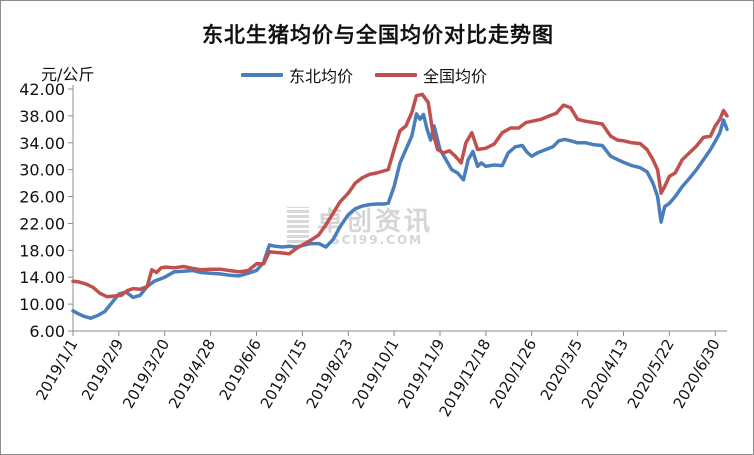 The image size is (754, 455). Describe the element at coordinates (605, 374) in the screenshot. I see `x-tick-label: 2020/4/13` at that location.